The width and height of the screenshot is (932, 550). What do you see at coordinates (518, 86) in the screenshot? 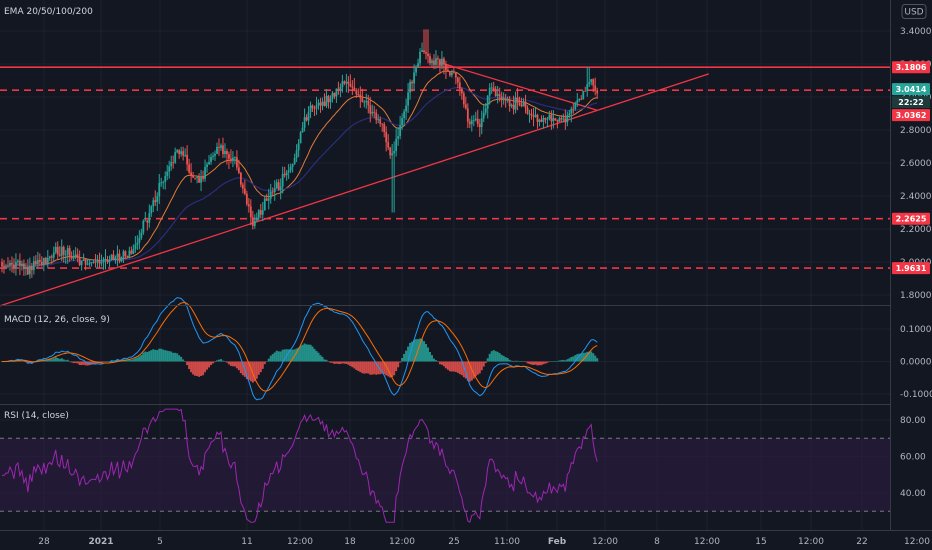
I see `trendline` at bounding box center [518, 86].